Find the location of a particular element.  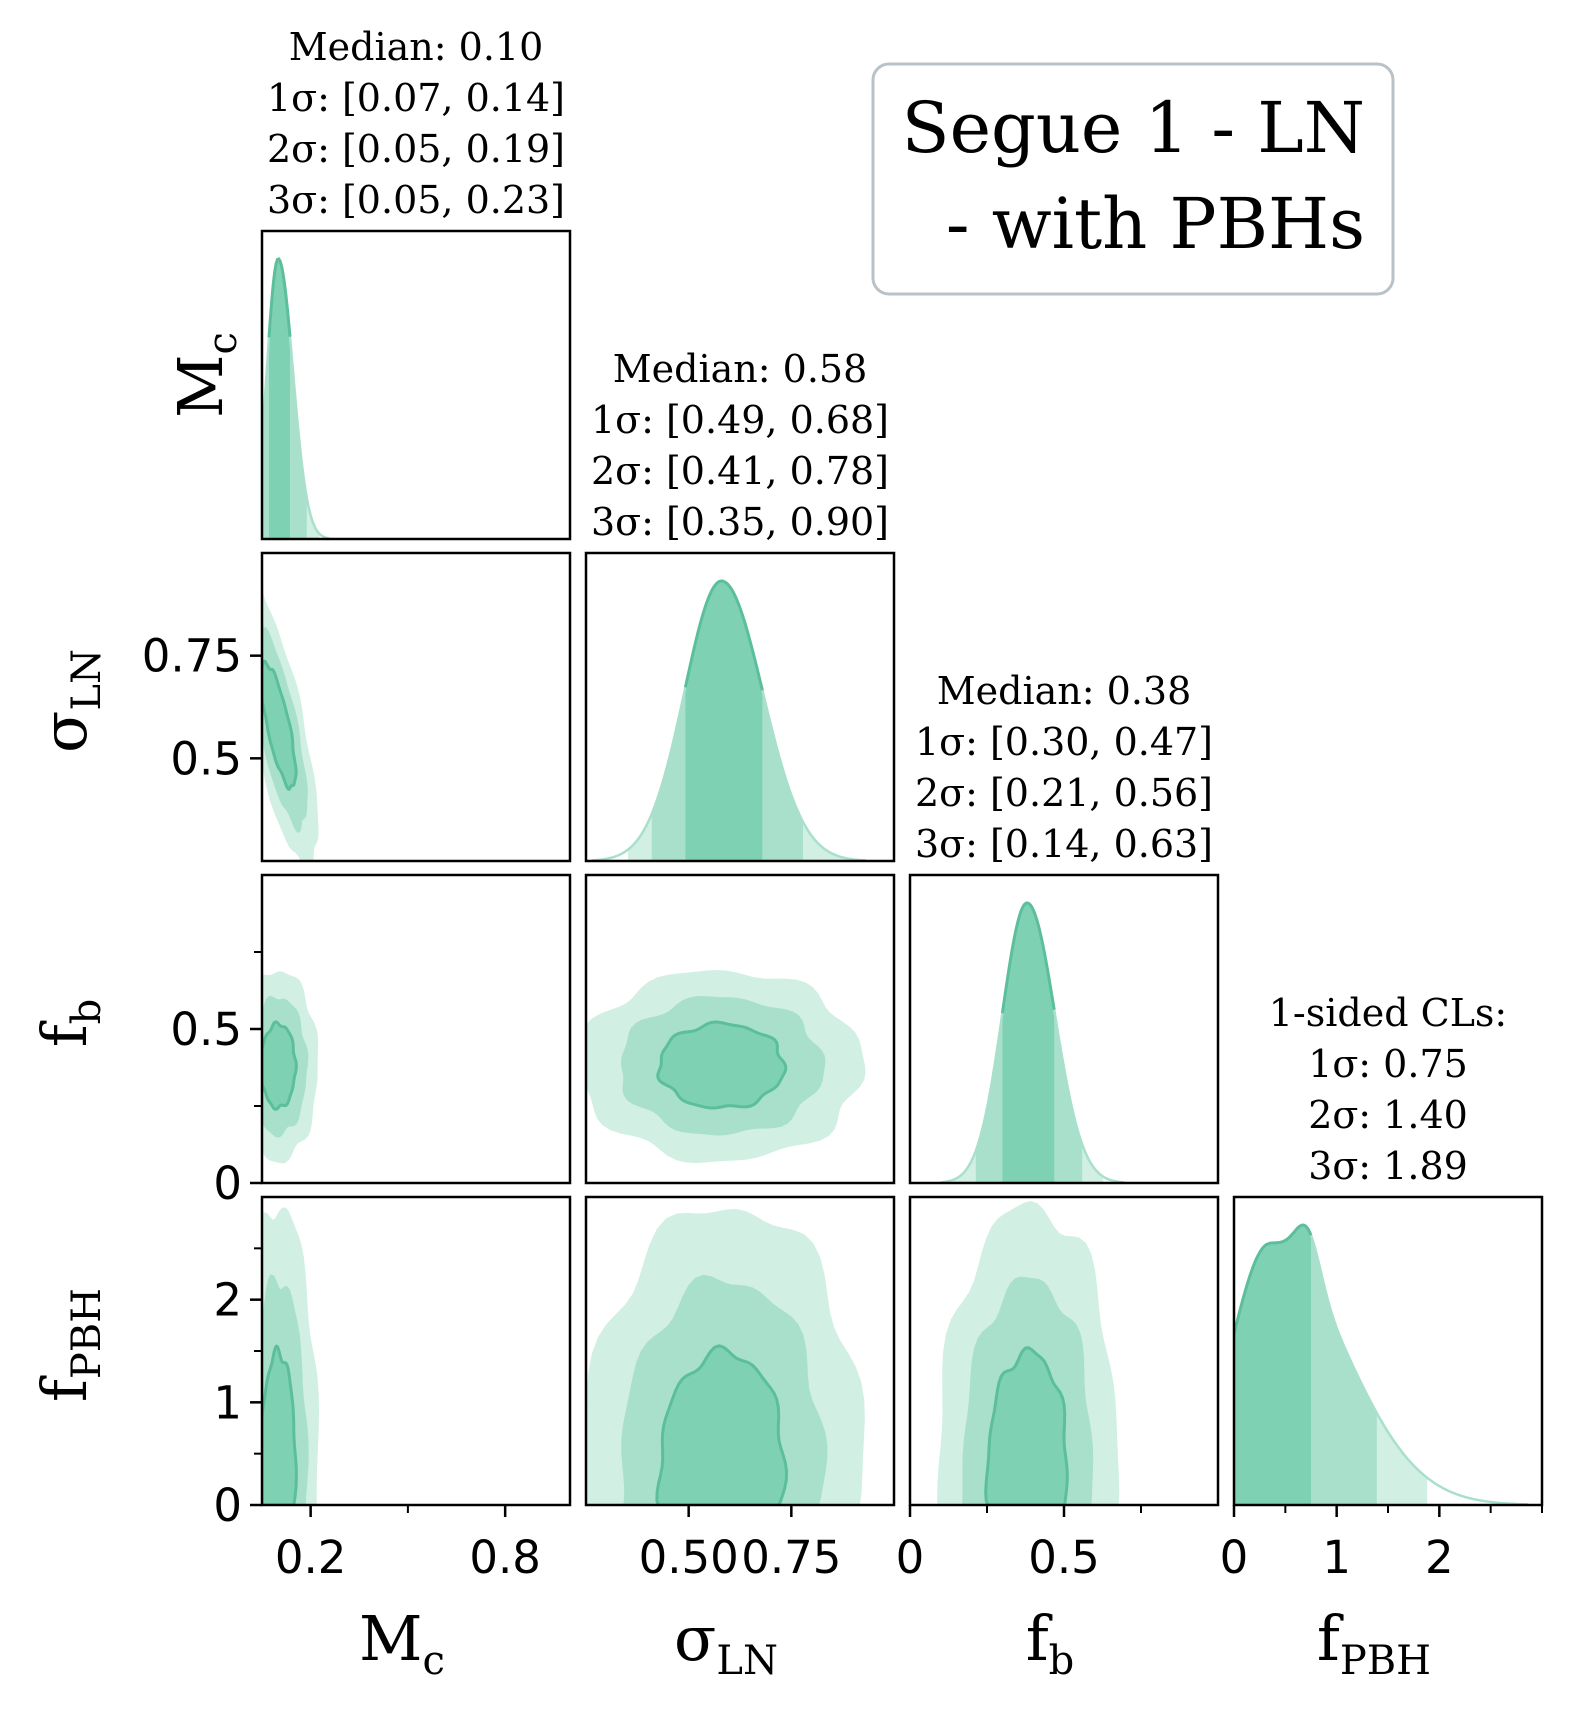

x-axis-label-3-subscript: b is located at coordinates (1062, 1661).